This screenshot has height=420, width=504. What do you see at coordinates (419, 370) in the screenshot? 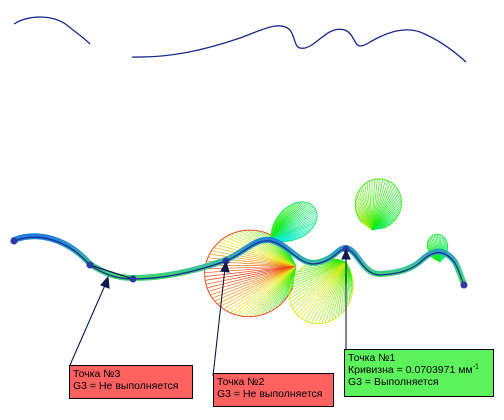
I see `callout-point-1-curvature: Кривизна = 0.0703971 мм-1` at bounding box center [419, 370].